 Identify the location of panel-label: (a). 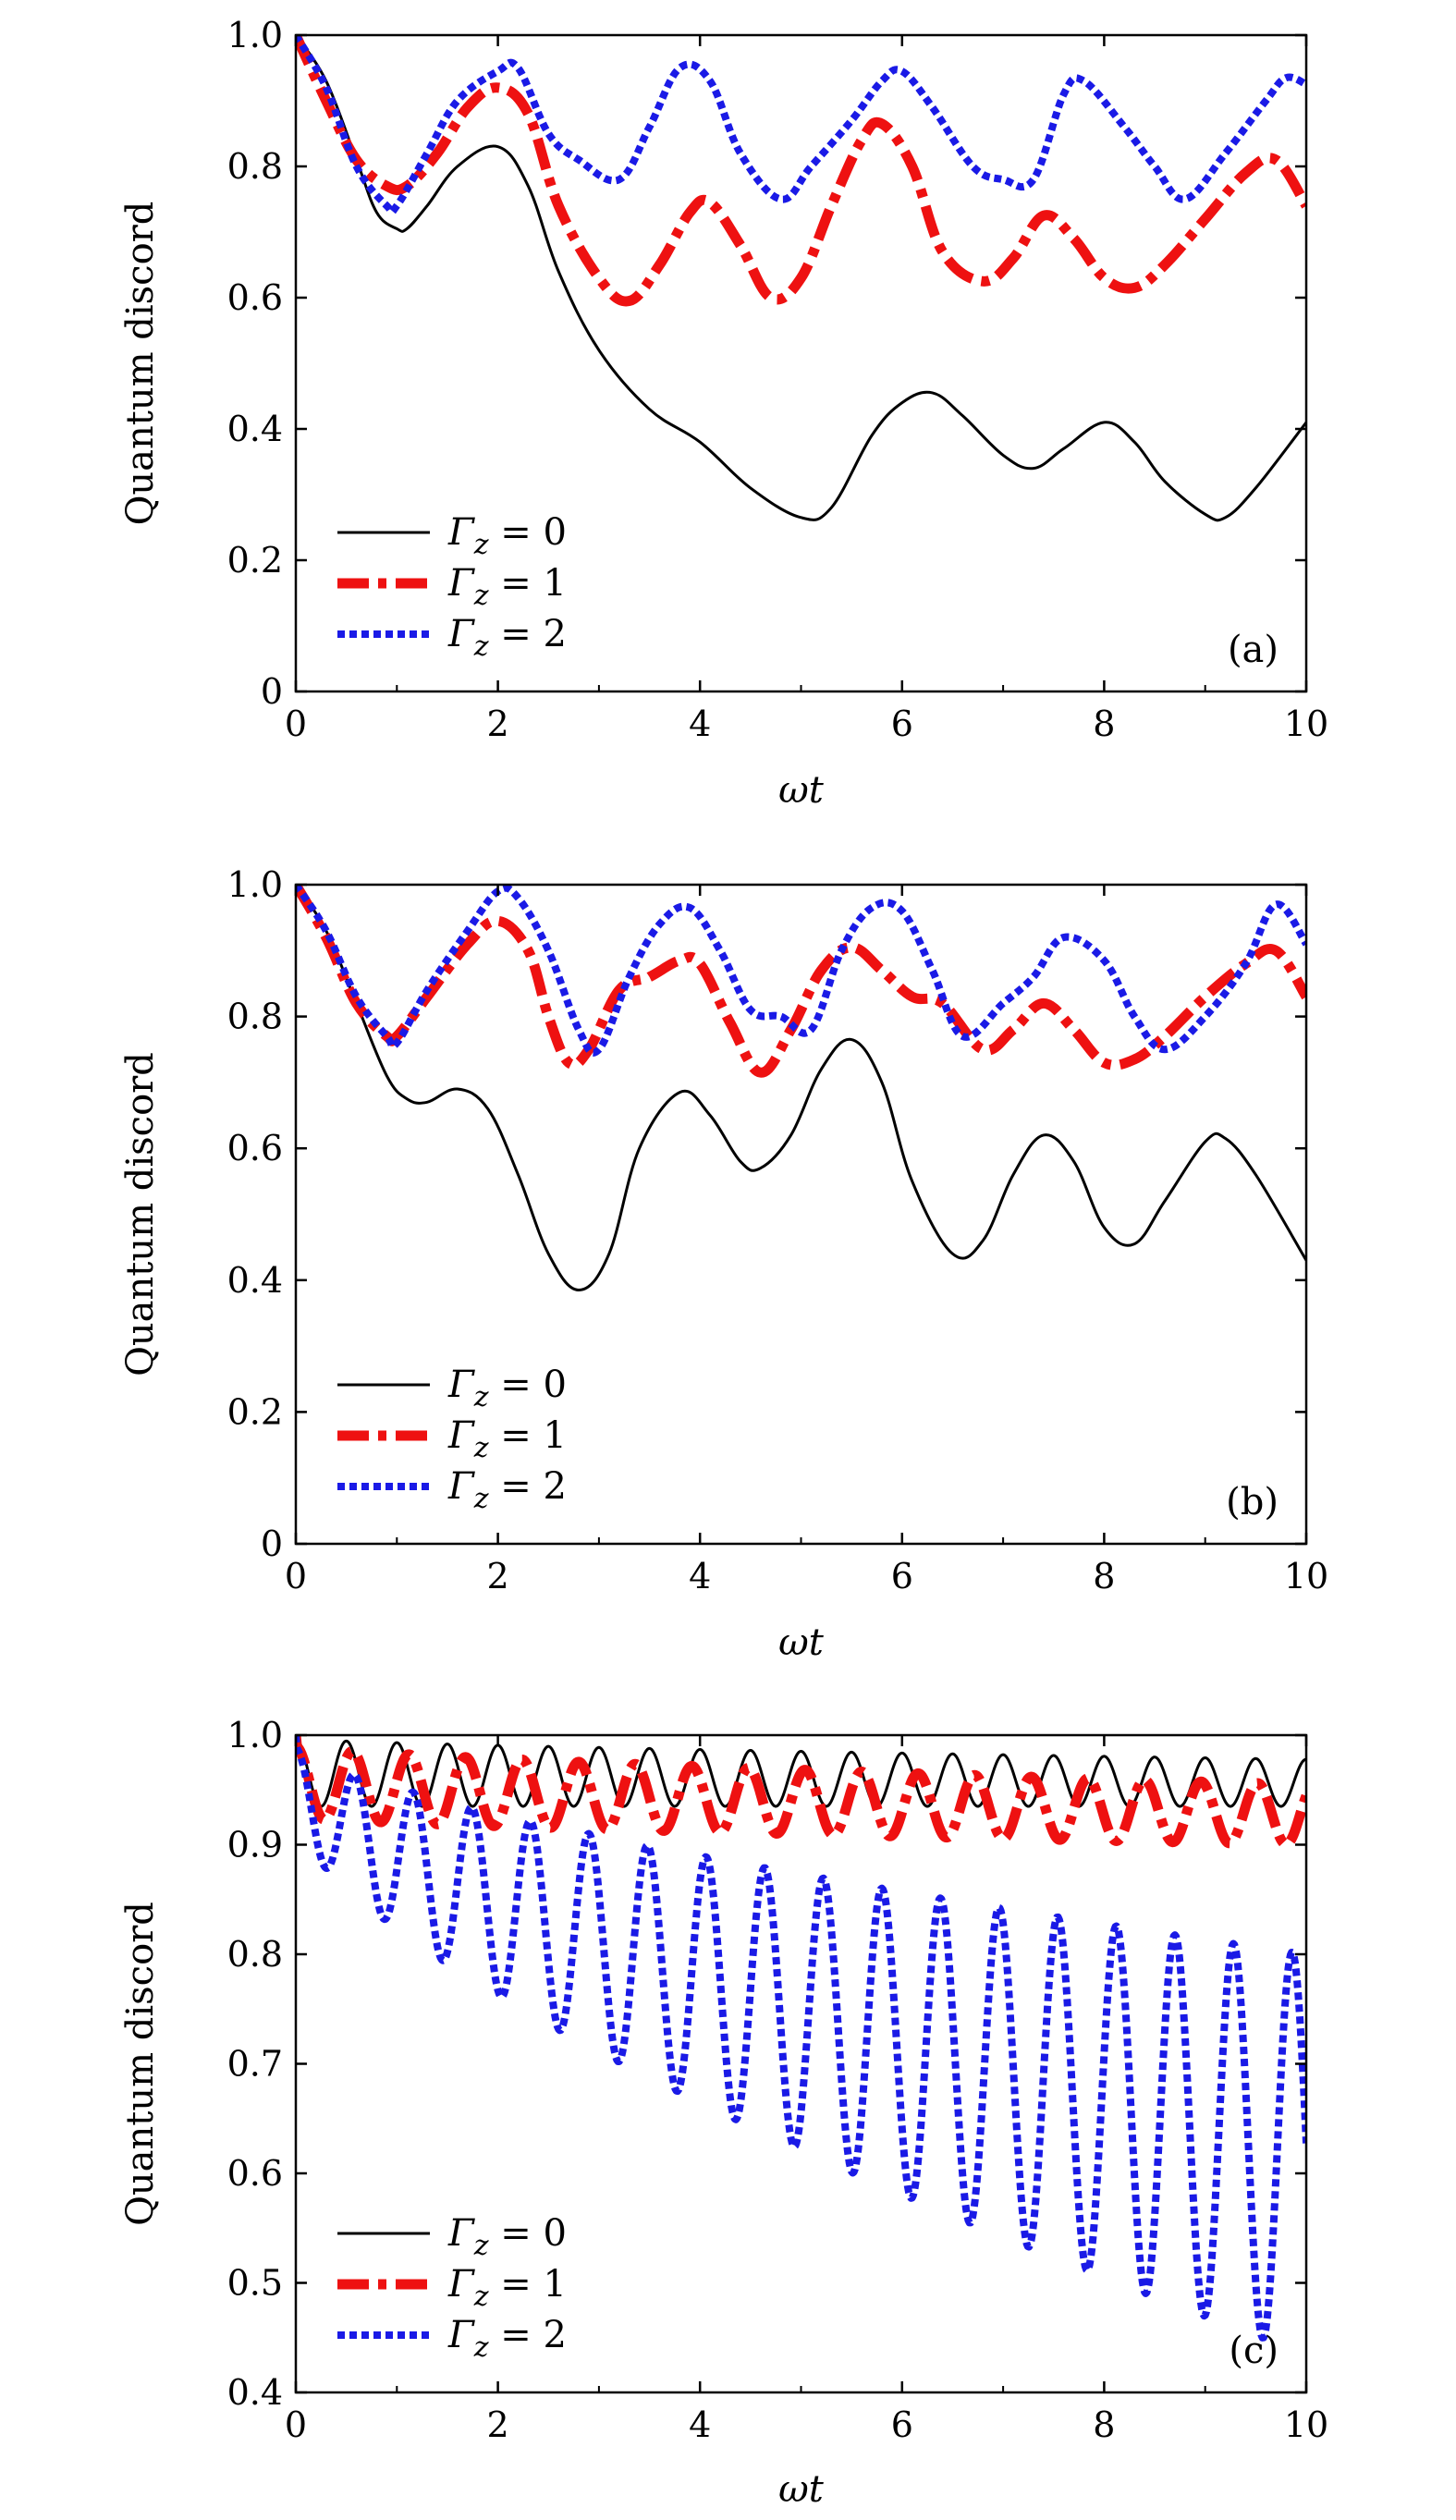
(1253, 650).